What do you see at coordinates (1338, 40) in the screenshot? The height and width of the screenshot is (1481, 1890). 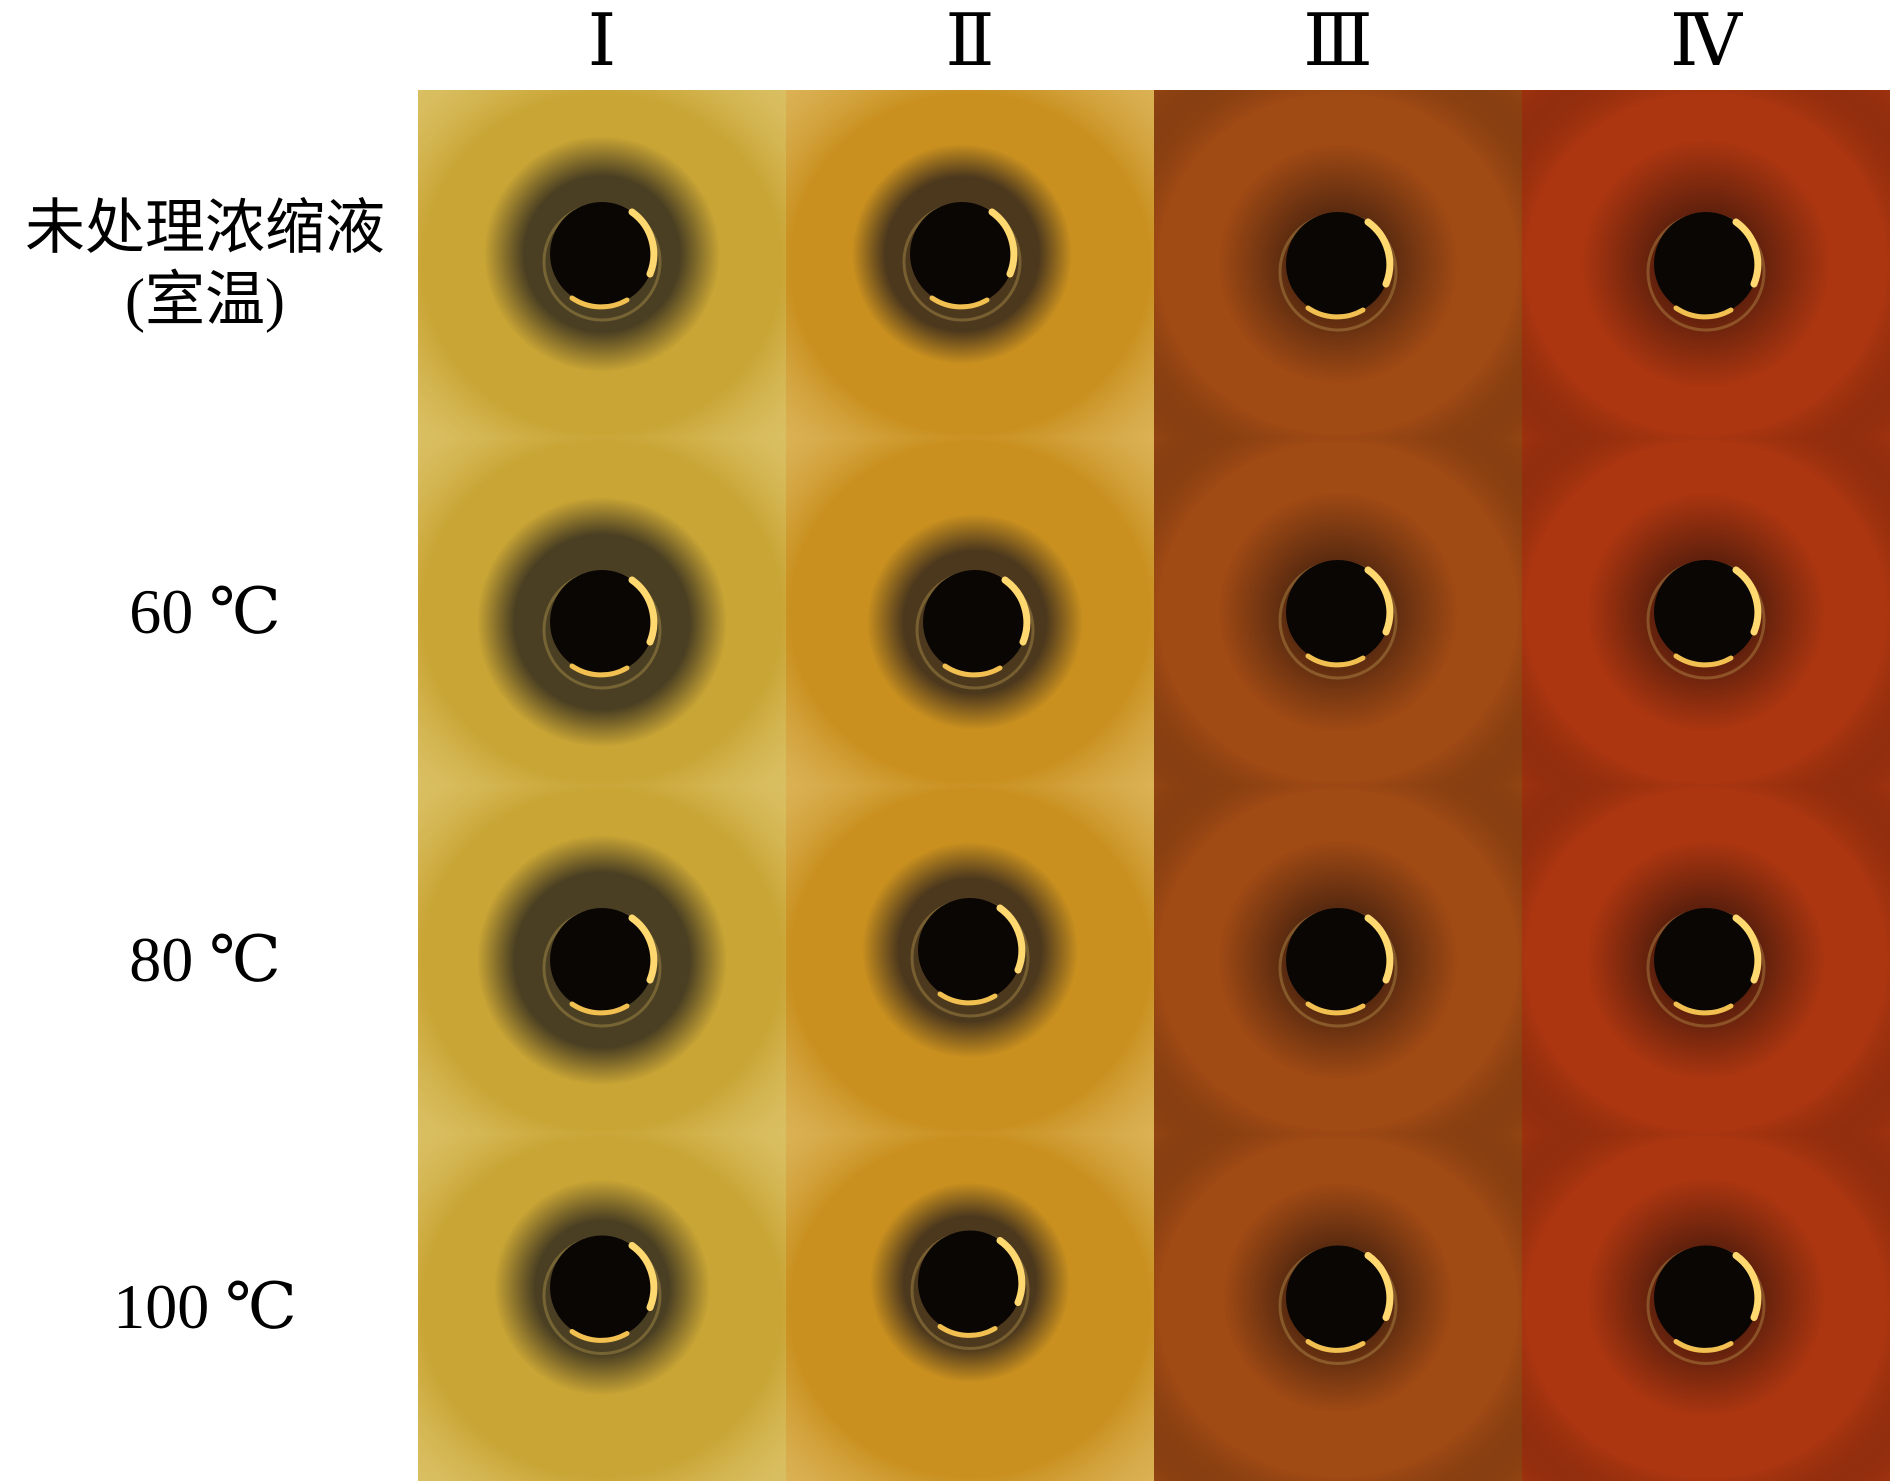 I see `column-header-3: Ⅲ` at bounding box center [1338, 40].